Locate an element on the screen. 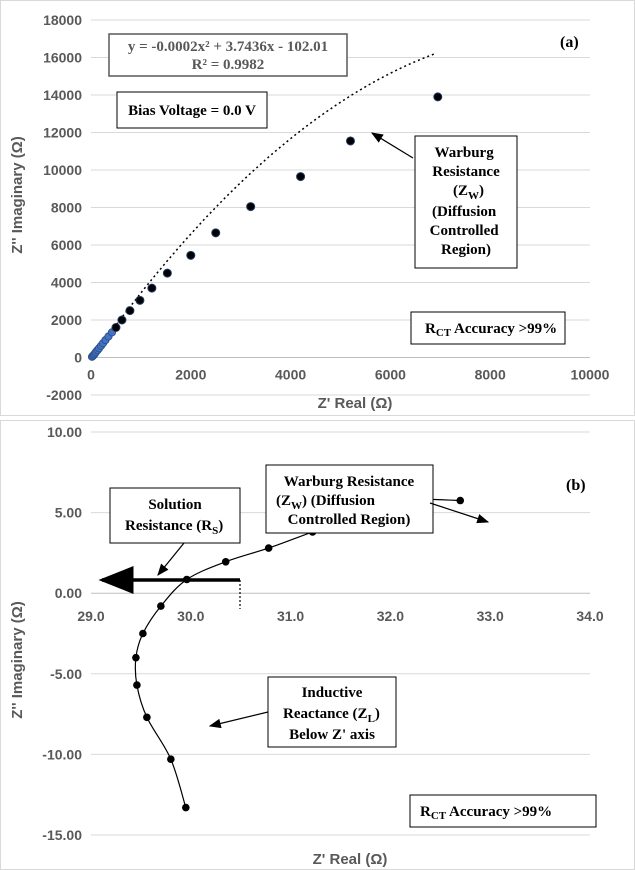 Image resolution: width=635 pixels, height=870 pixels. y-tick-label: -15.00 is located at coordinates (62, 835).